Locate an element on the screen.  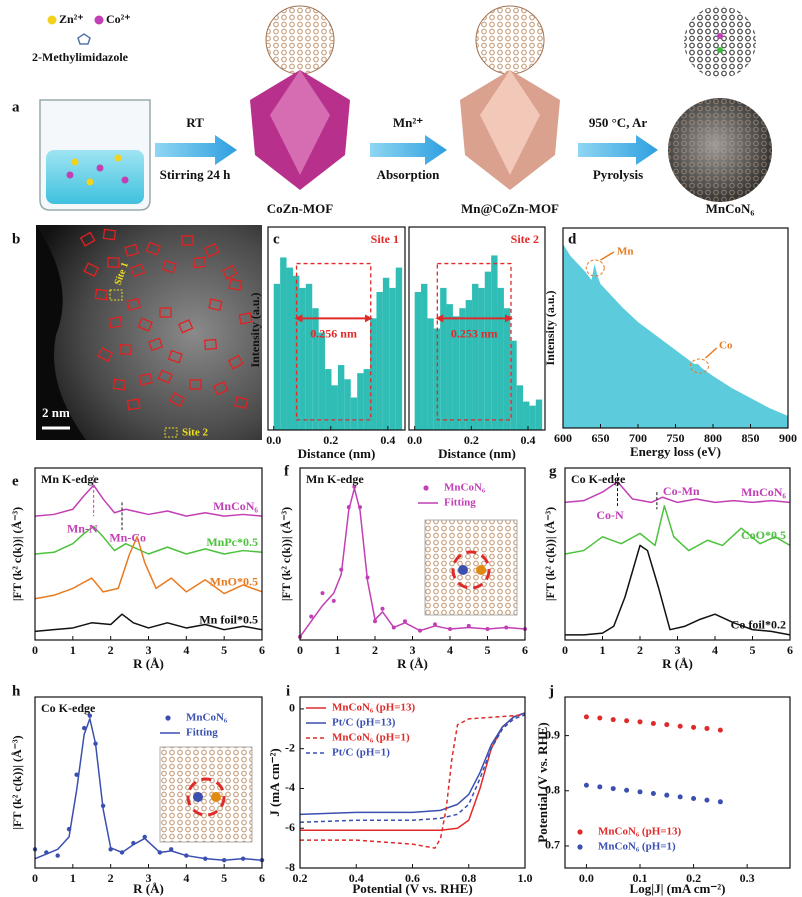
shell is located at coordinates (720, 150).